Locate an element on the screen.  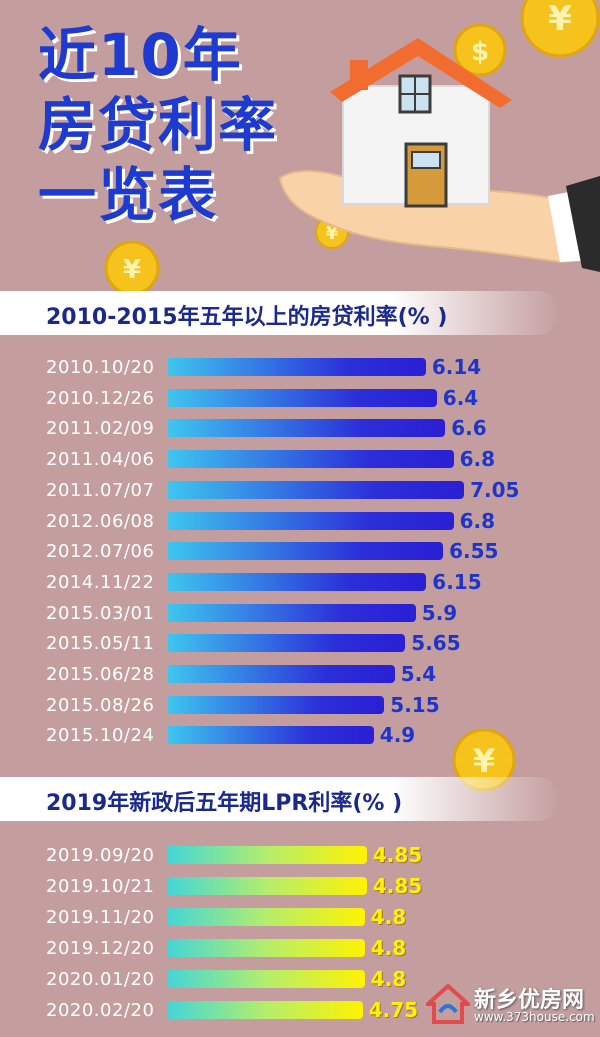
chart-1-title: 2010-2015年五年以上的房贷利率(% ) is located at coordinates (247, 317).